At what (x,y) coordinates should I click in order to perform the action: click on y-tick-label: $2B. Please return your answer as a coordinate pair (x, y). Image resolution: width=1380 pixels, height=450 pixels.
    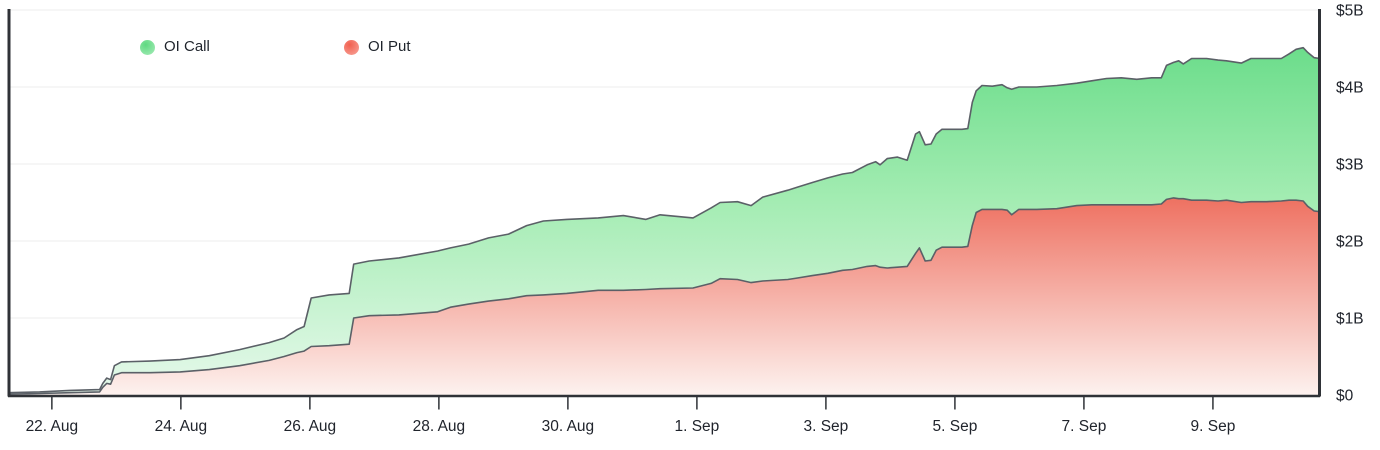
    Looking at the image, I should click on (1350, 242).